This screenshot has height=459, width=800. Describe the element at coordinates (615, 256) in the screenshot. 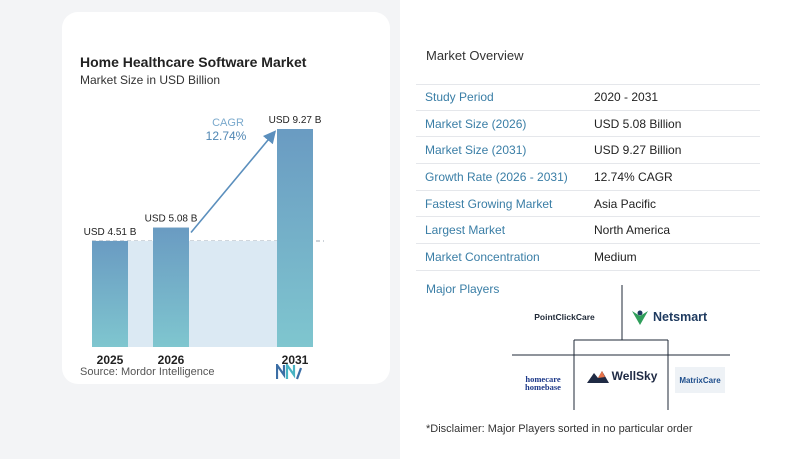

I see `overview-row-value: Medium` at that location.